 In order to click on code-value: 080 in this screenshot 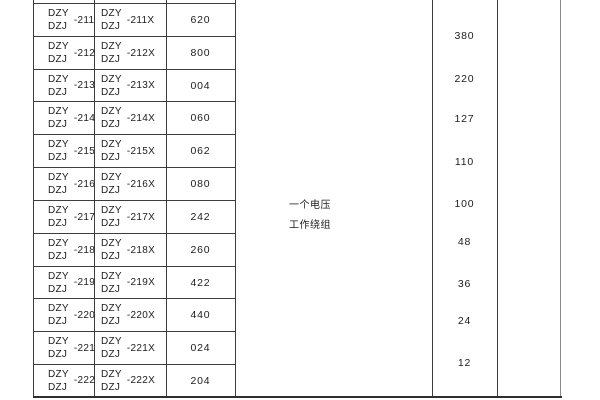, I will do `click(200, 184)`.